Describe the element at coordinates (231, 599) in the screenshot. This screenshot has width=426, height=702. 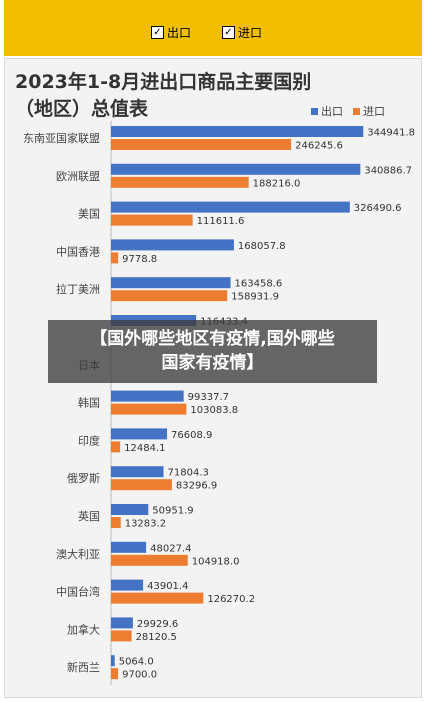
I see `data-label-import: 126270.2` at that location.